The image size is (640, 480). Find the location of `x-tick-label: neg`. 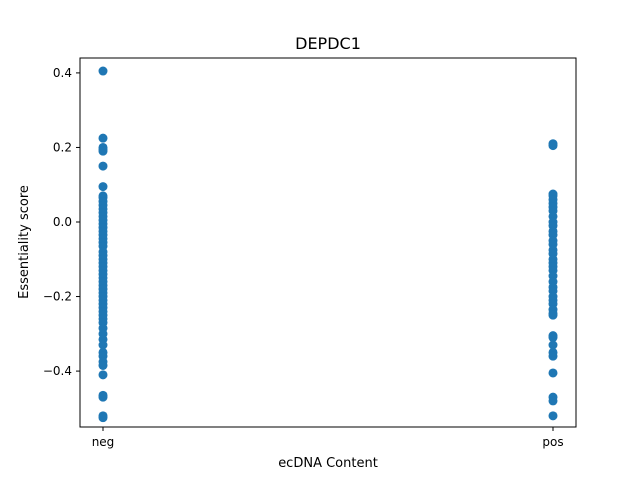

x-tick-label: neg is located at coordinates (103, 442).